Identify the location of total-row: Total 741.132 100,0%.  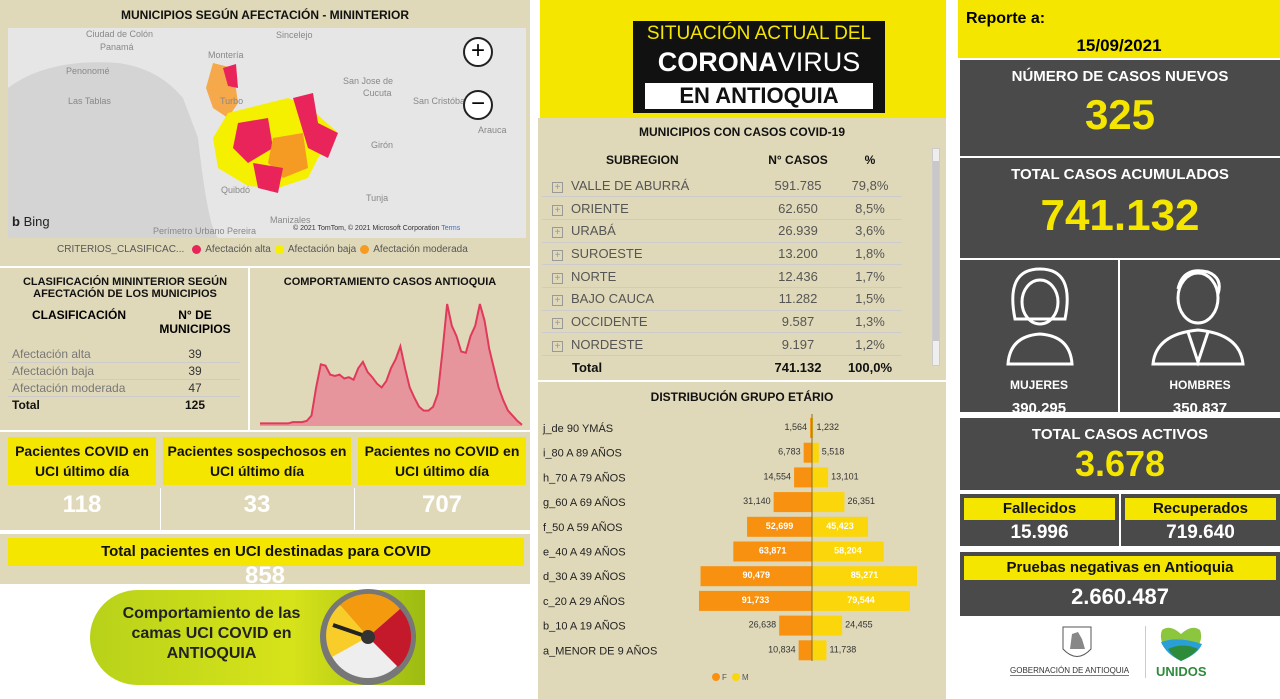
(722, 367).